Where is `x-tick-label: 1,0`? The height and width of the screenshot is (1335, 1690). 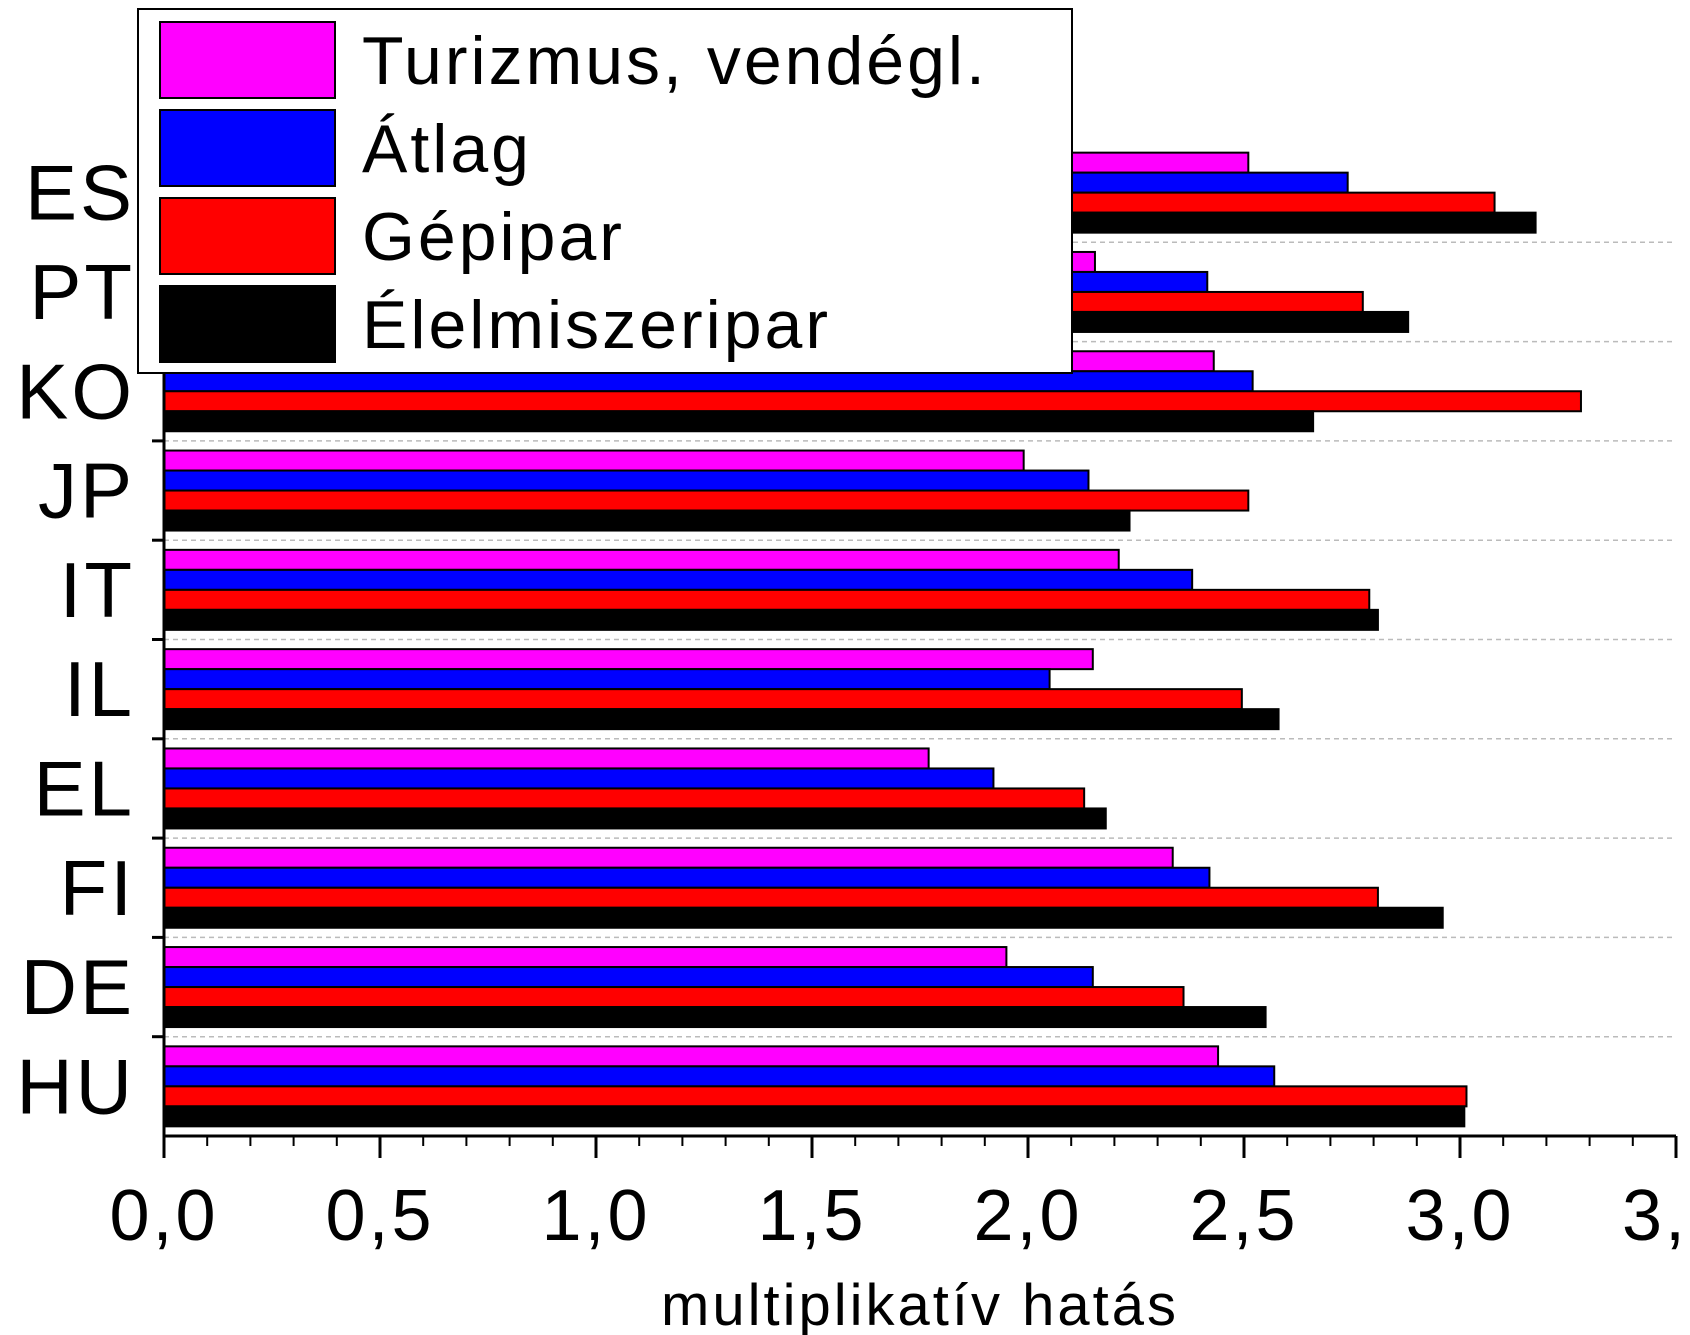 x-tick-label: 1,0 is located at coordinates (595, 1216).